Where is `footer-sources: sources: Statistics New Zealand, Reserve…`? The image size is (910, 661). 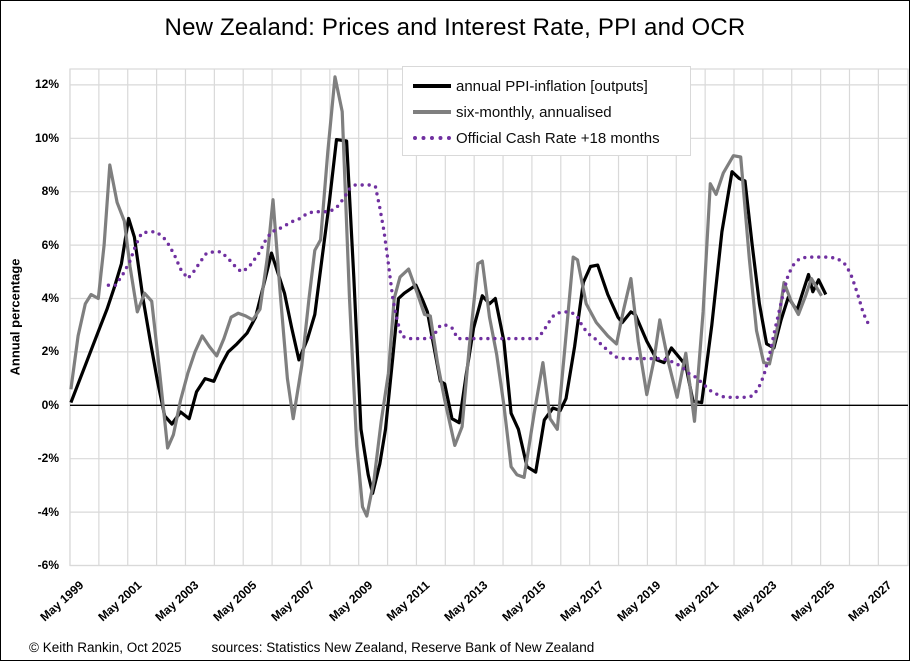
footer-sources: sources: Statistics New Zealand, Reserve… is located at coordinates (403, 647).